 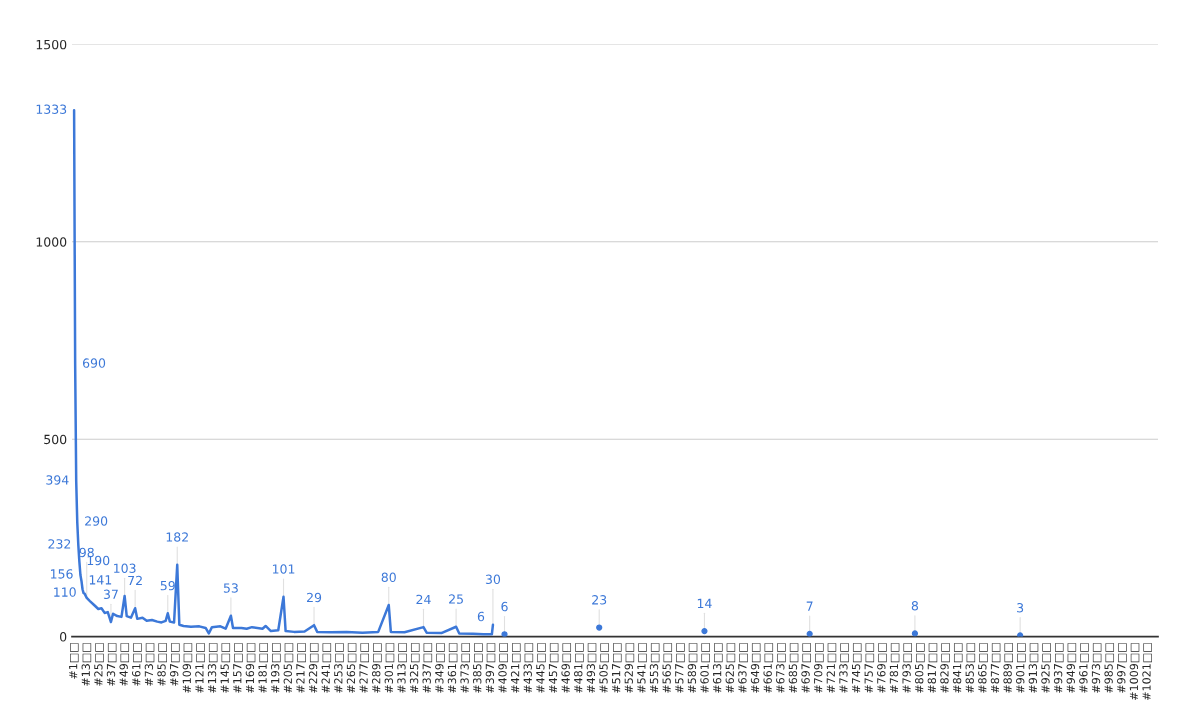 I want to click on x-tick-label: #973□□, so click(x=1096, y=668).